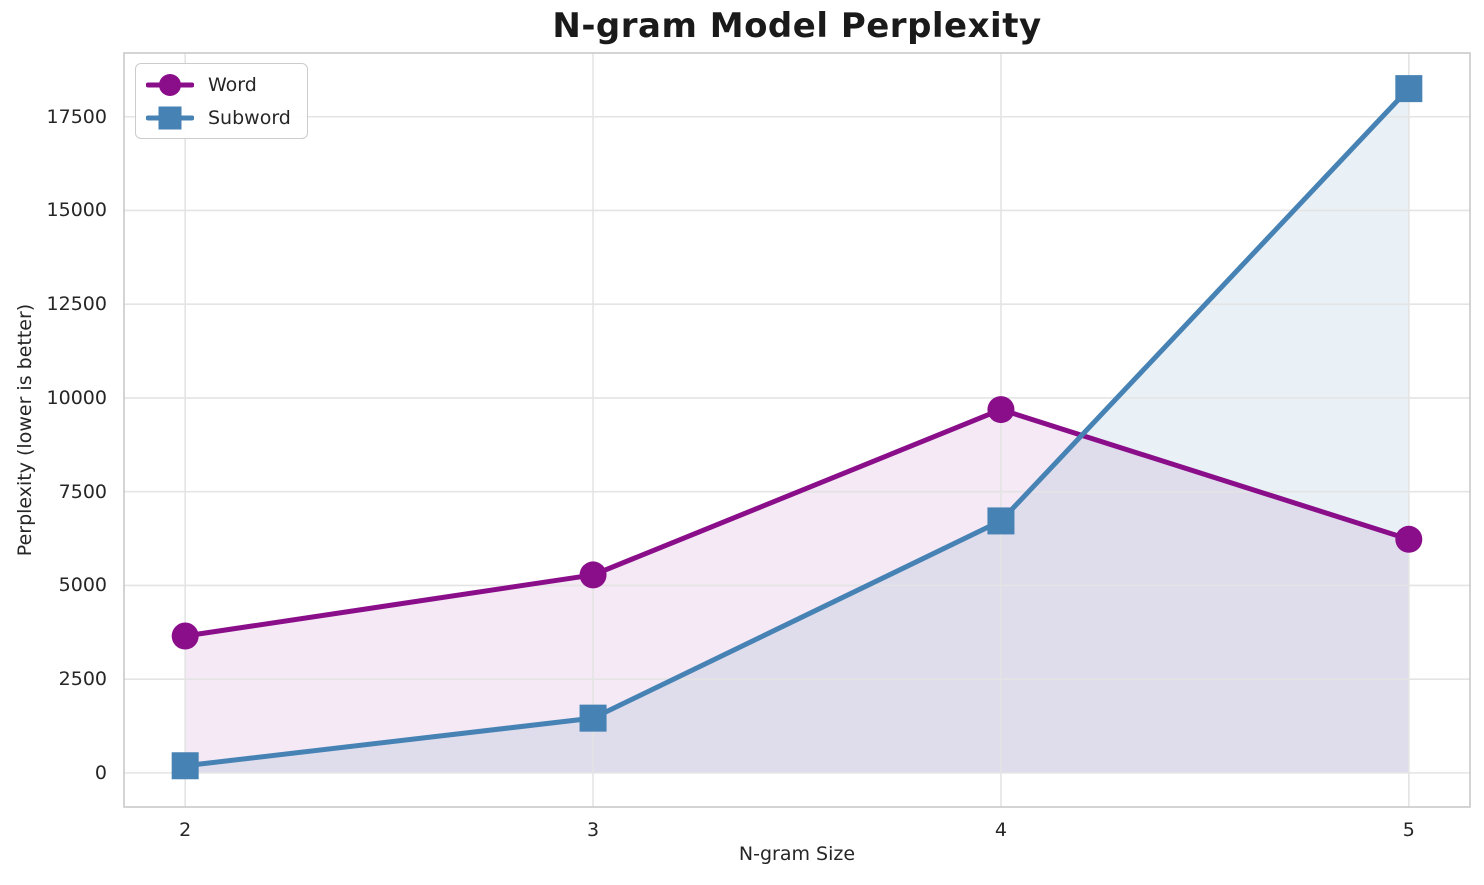  Describe the element at coordinates (1408, 830) in the screenshot. I see `x-tick-label: 5` at that location.